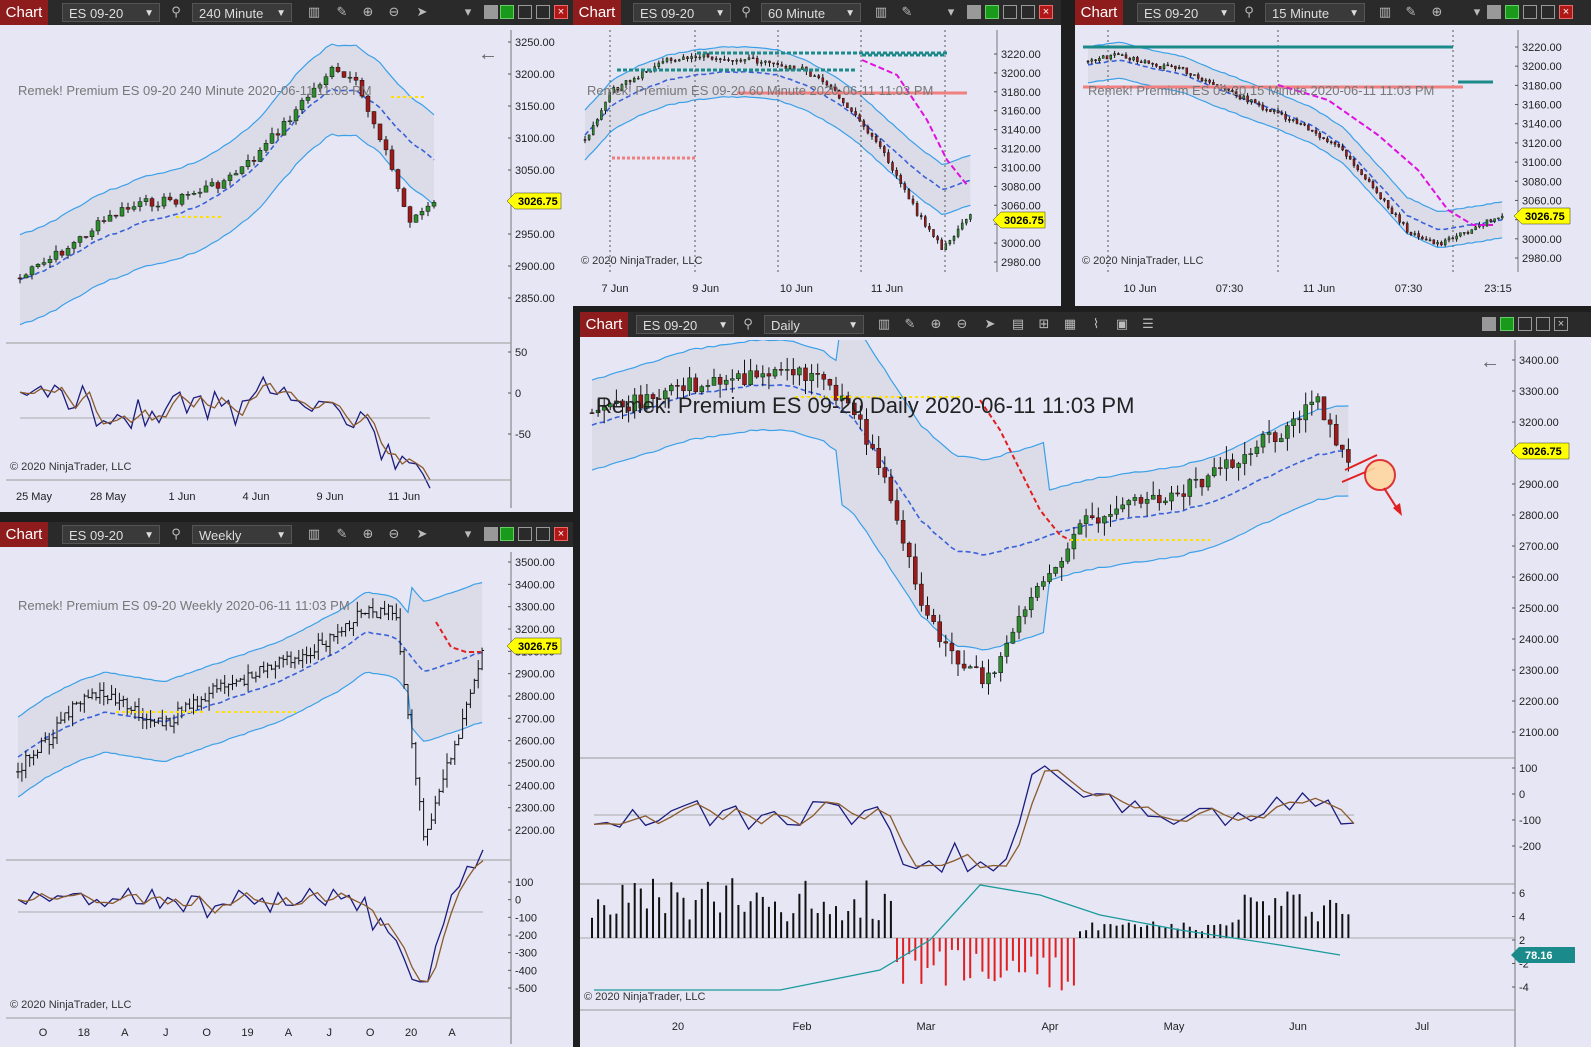  Describe the element at coordinates (1397, 509) in the screenshot. I see `arrow-head-icon` at that location.